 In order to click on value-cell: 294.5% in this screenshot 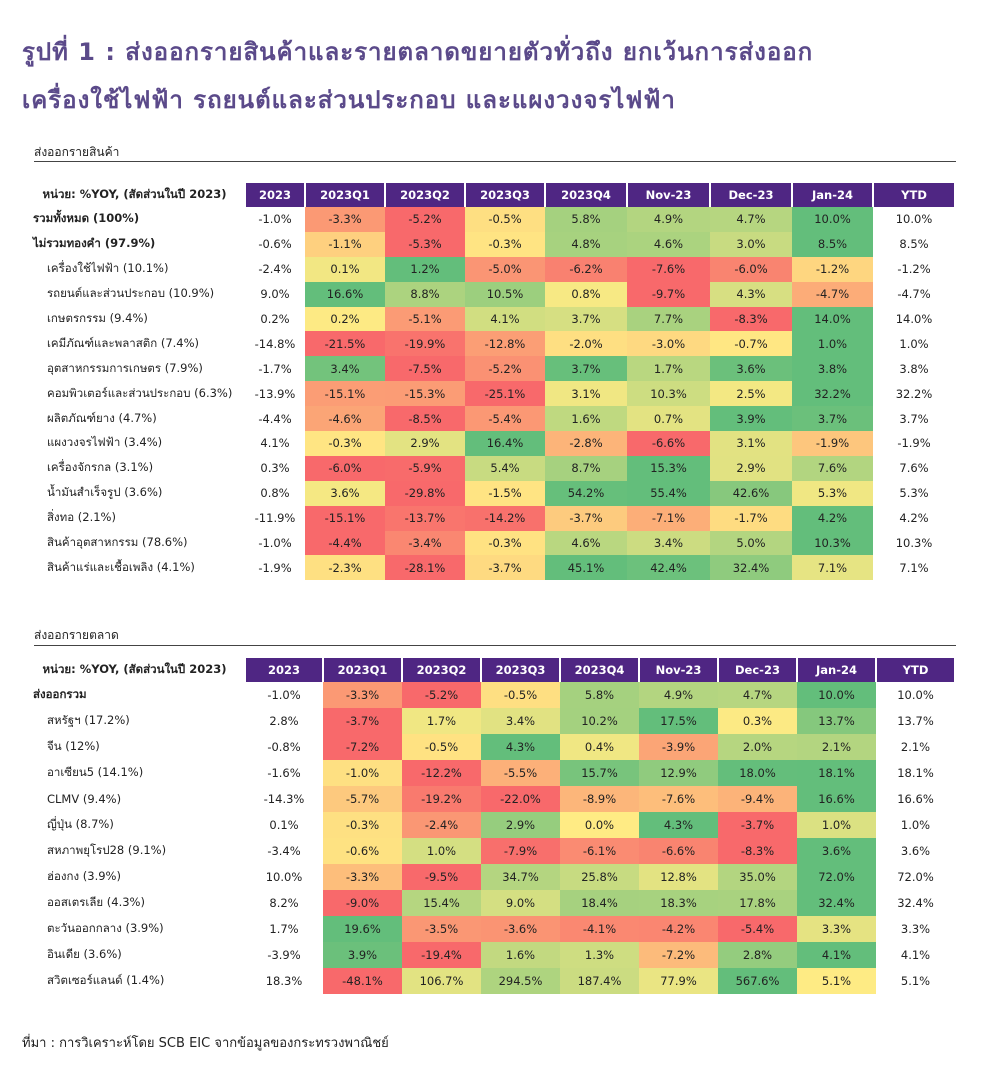, I will do `click(520, 981)`.